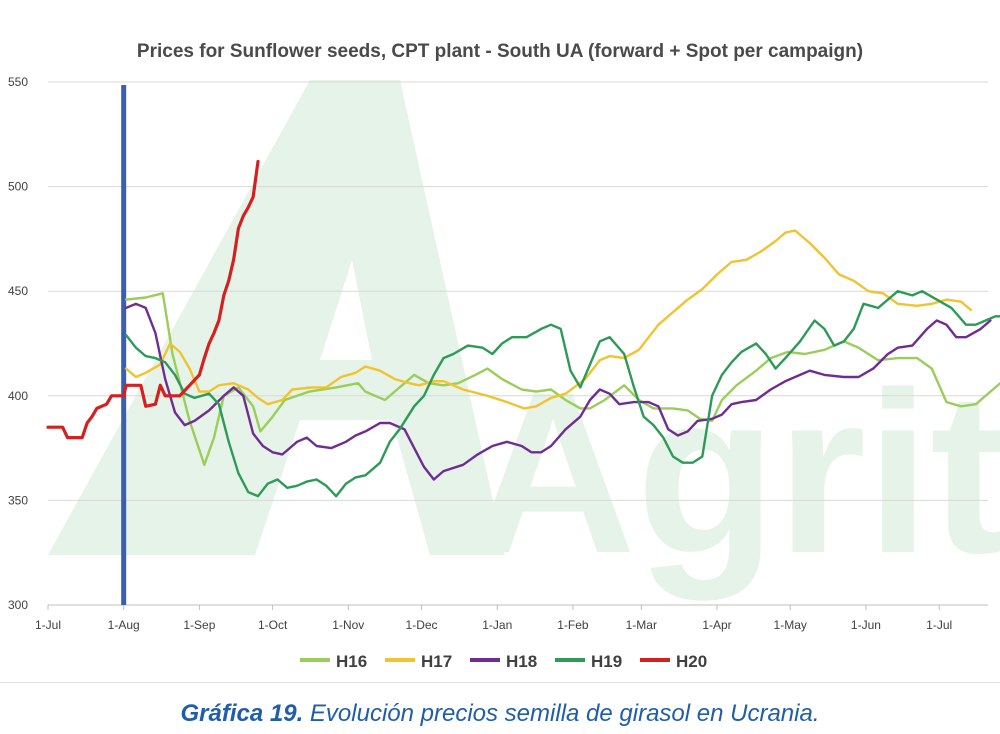  I want to click on legend-label-h18: H18, so click(521, 661).